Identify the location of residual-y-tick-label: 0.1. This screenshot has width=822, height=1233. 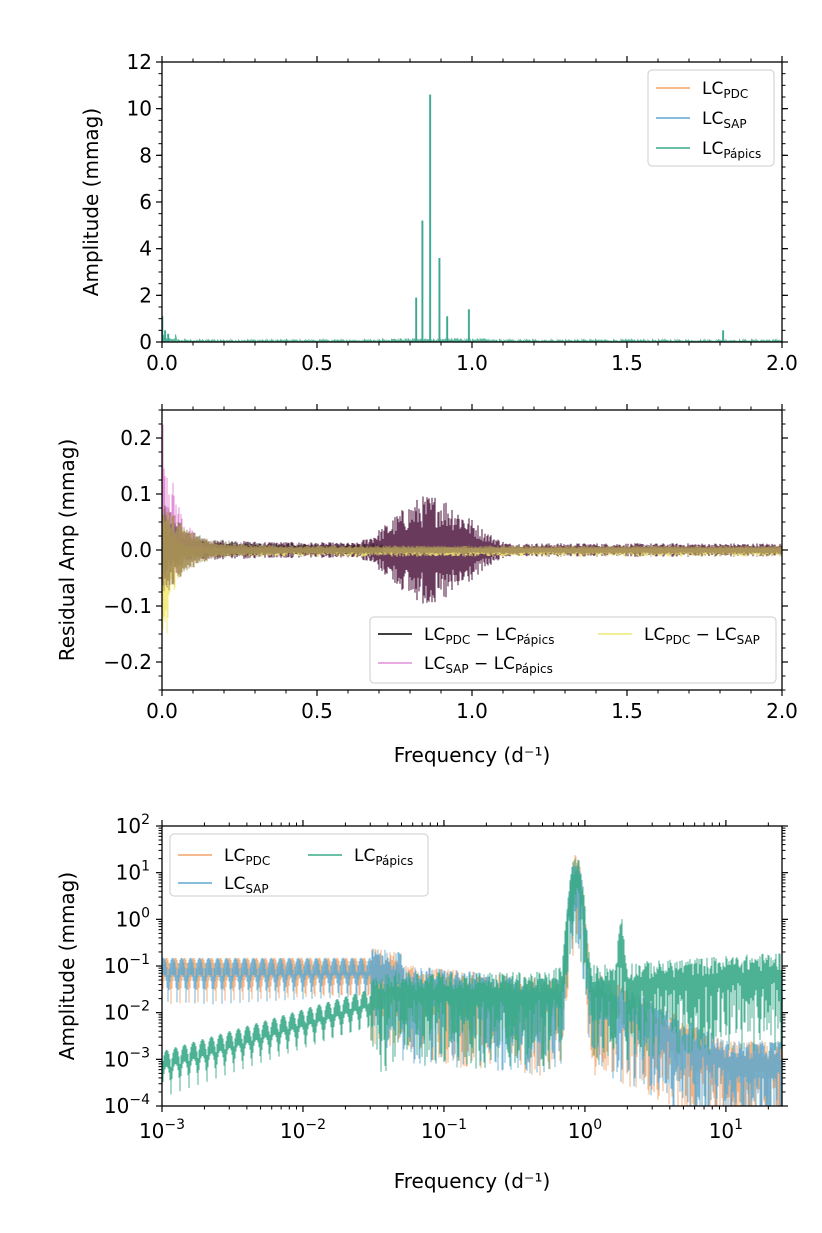
(136, 494).